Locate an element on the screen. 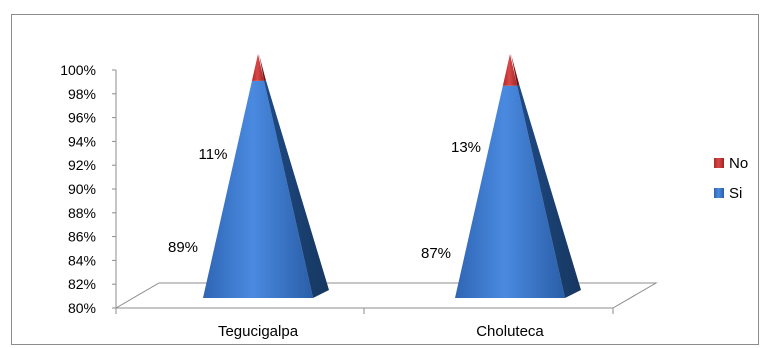  y-tick-label: 84% is located at coordinates (82, 260).